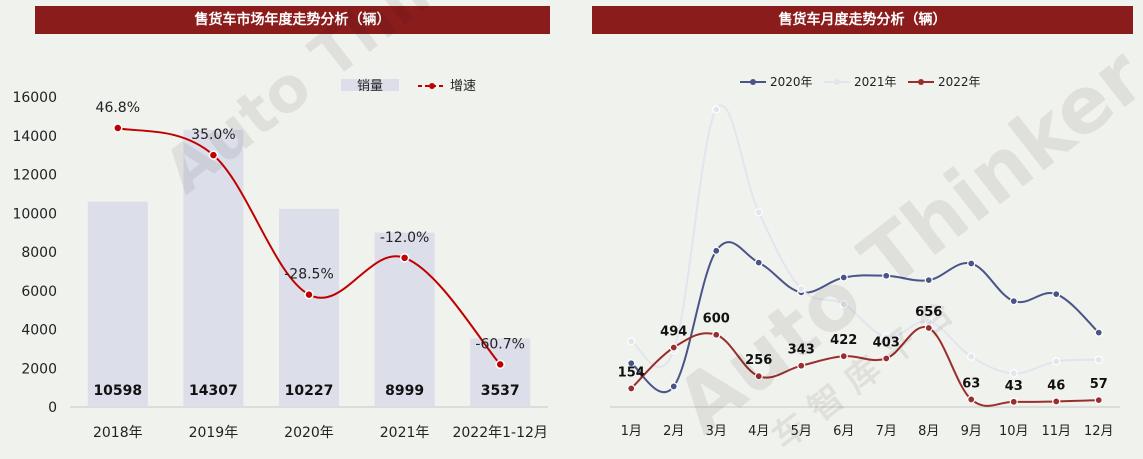 The image size is (1143, 459). I want to click on legend-label: 2021年, so click(875, 82).